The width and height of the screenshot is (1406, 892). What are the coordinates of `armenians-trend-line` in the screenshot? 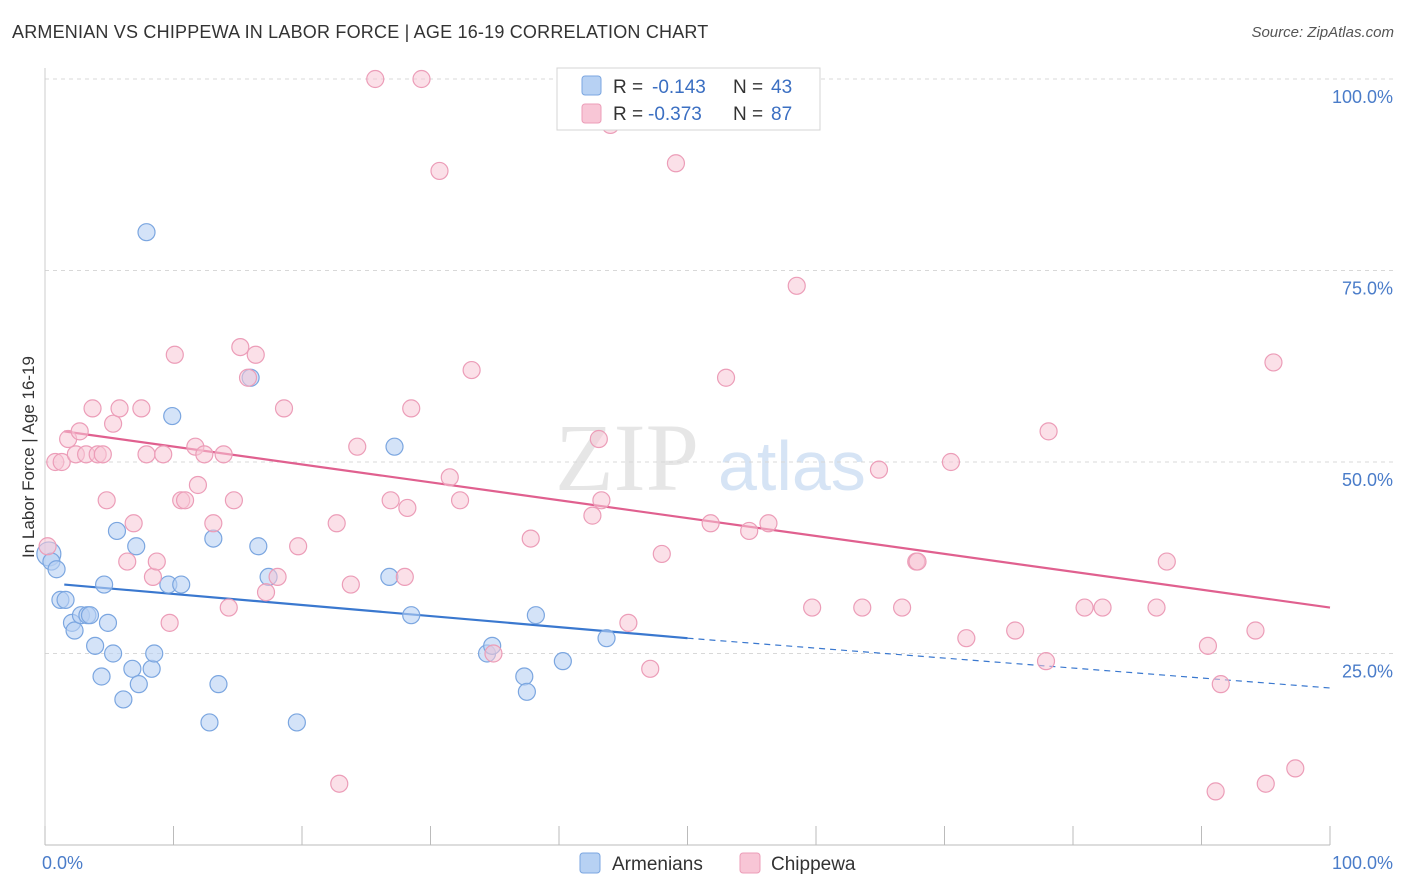 It's located at (376, 611).